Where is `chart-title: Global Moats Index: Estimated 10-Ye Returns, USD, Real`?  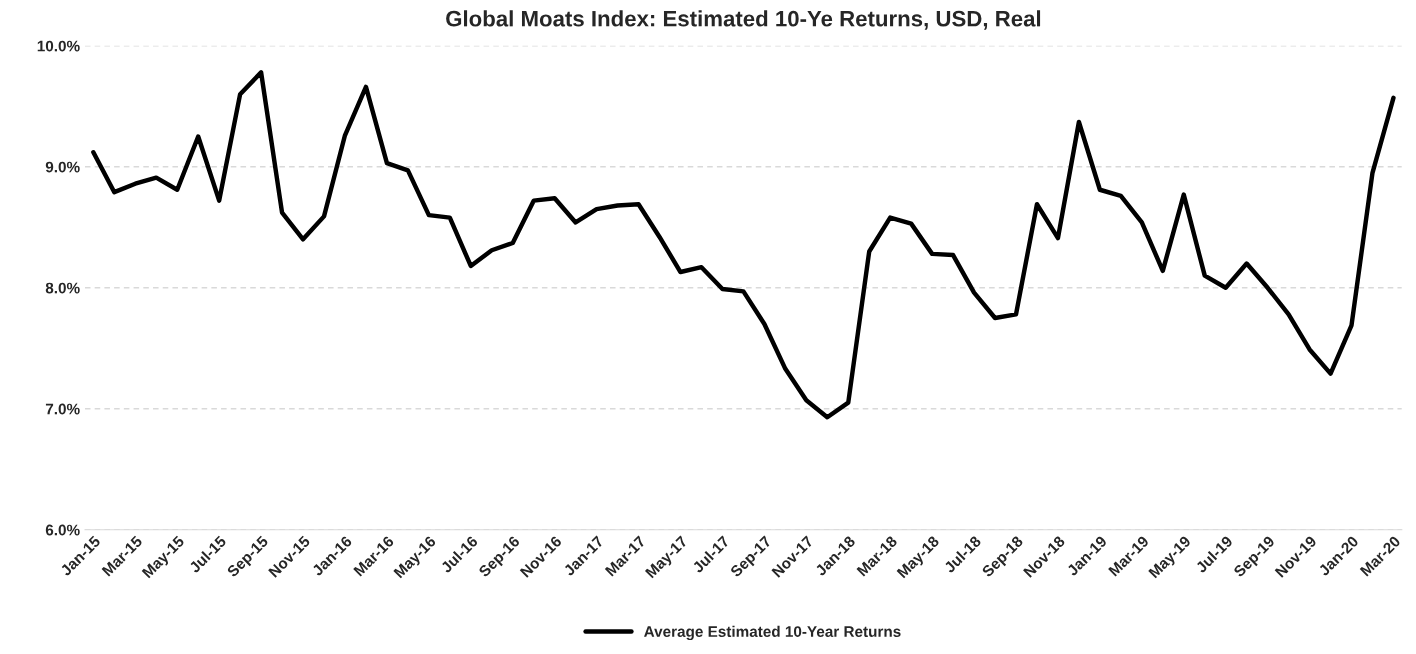
chart-title: Global Moats Index: Estimated 10-Ye Returns, USD, Real is located at coordinates (743, 20).